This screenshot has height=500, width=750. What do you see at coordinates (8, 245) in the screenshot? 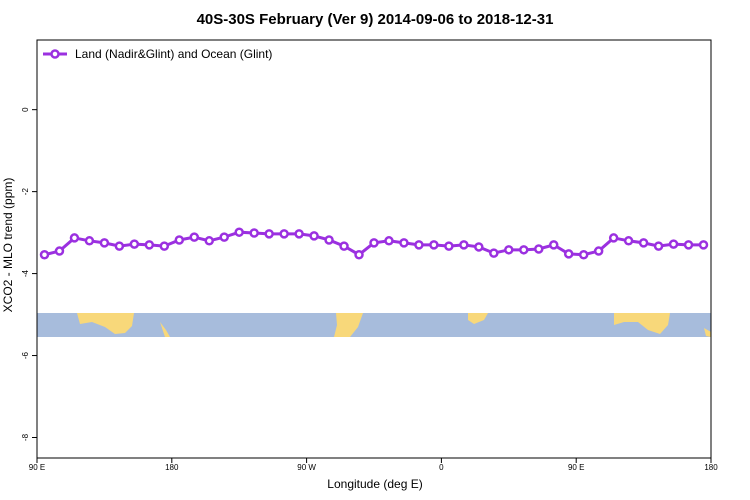
I see `y-axis-label: XCO2 - MLO trend (ppm)` at bounding box center [8, 245].